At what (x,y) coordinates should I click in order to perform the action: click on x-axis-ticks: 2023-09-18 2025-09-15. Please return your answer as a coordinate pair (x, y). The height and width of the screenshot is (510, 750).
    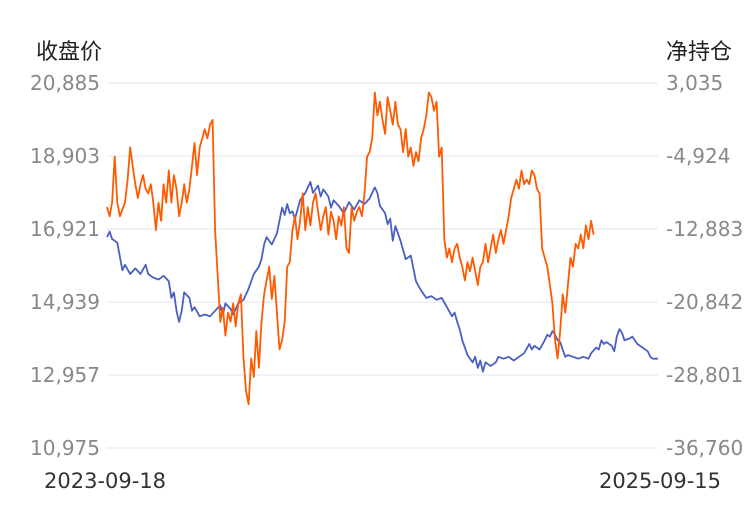
    Looking at the image, I should click on (382, 481).